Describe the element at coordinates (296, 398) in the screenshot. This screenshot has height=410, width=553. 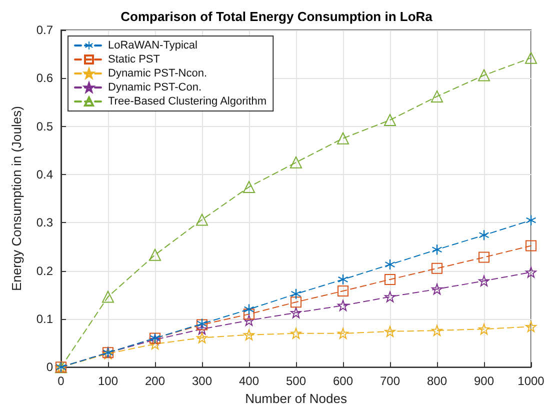
I see `x-axis-title: Number of Nodes` at that location.